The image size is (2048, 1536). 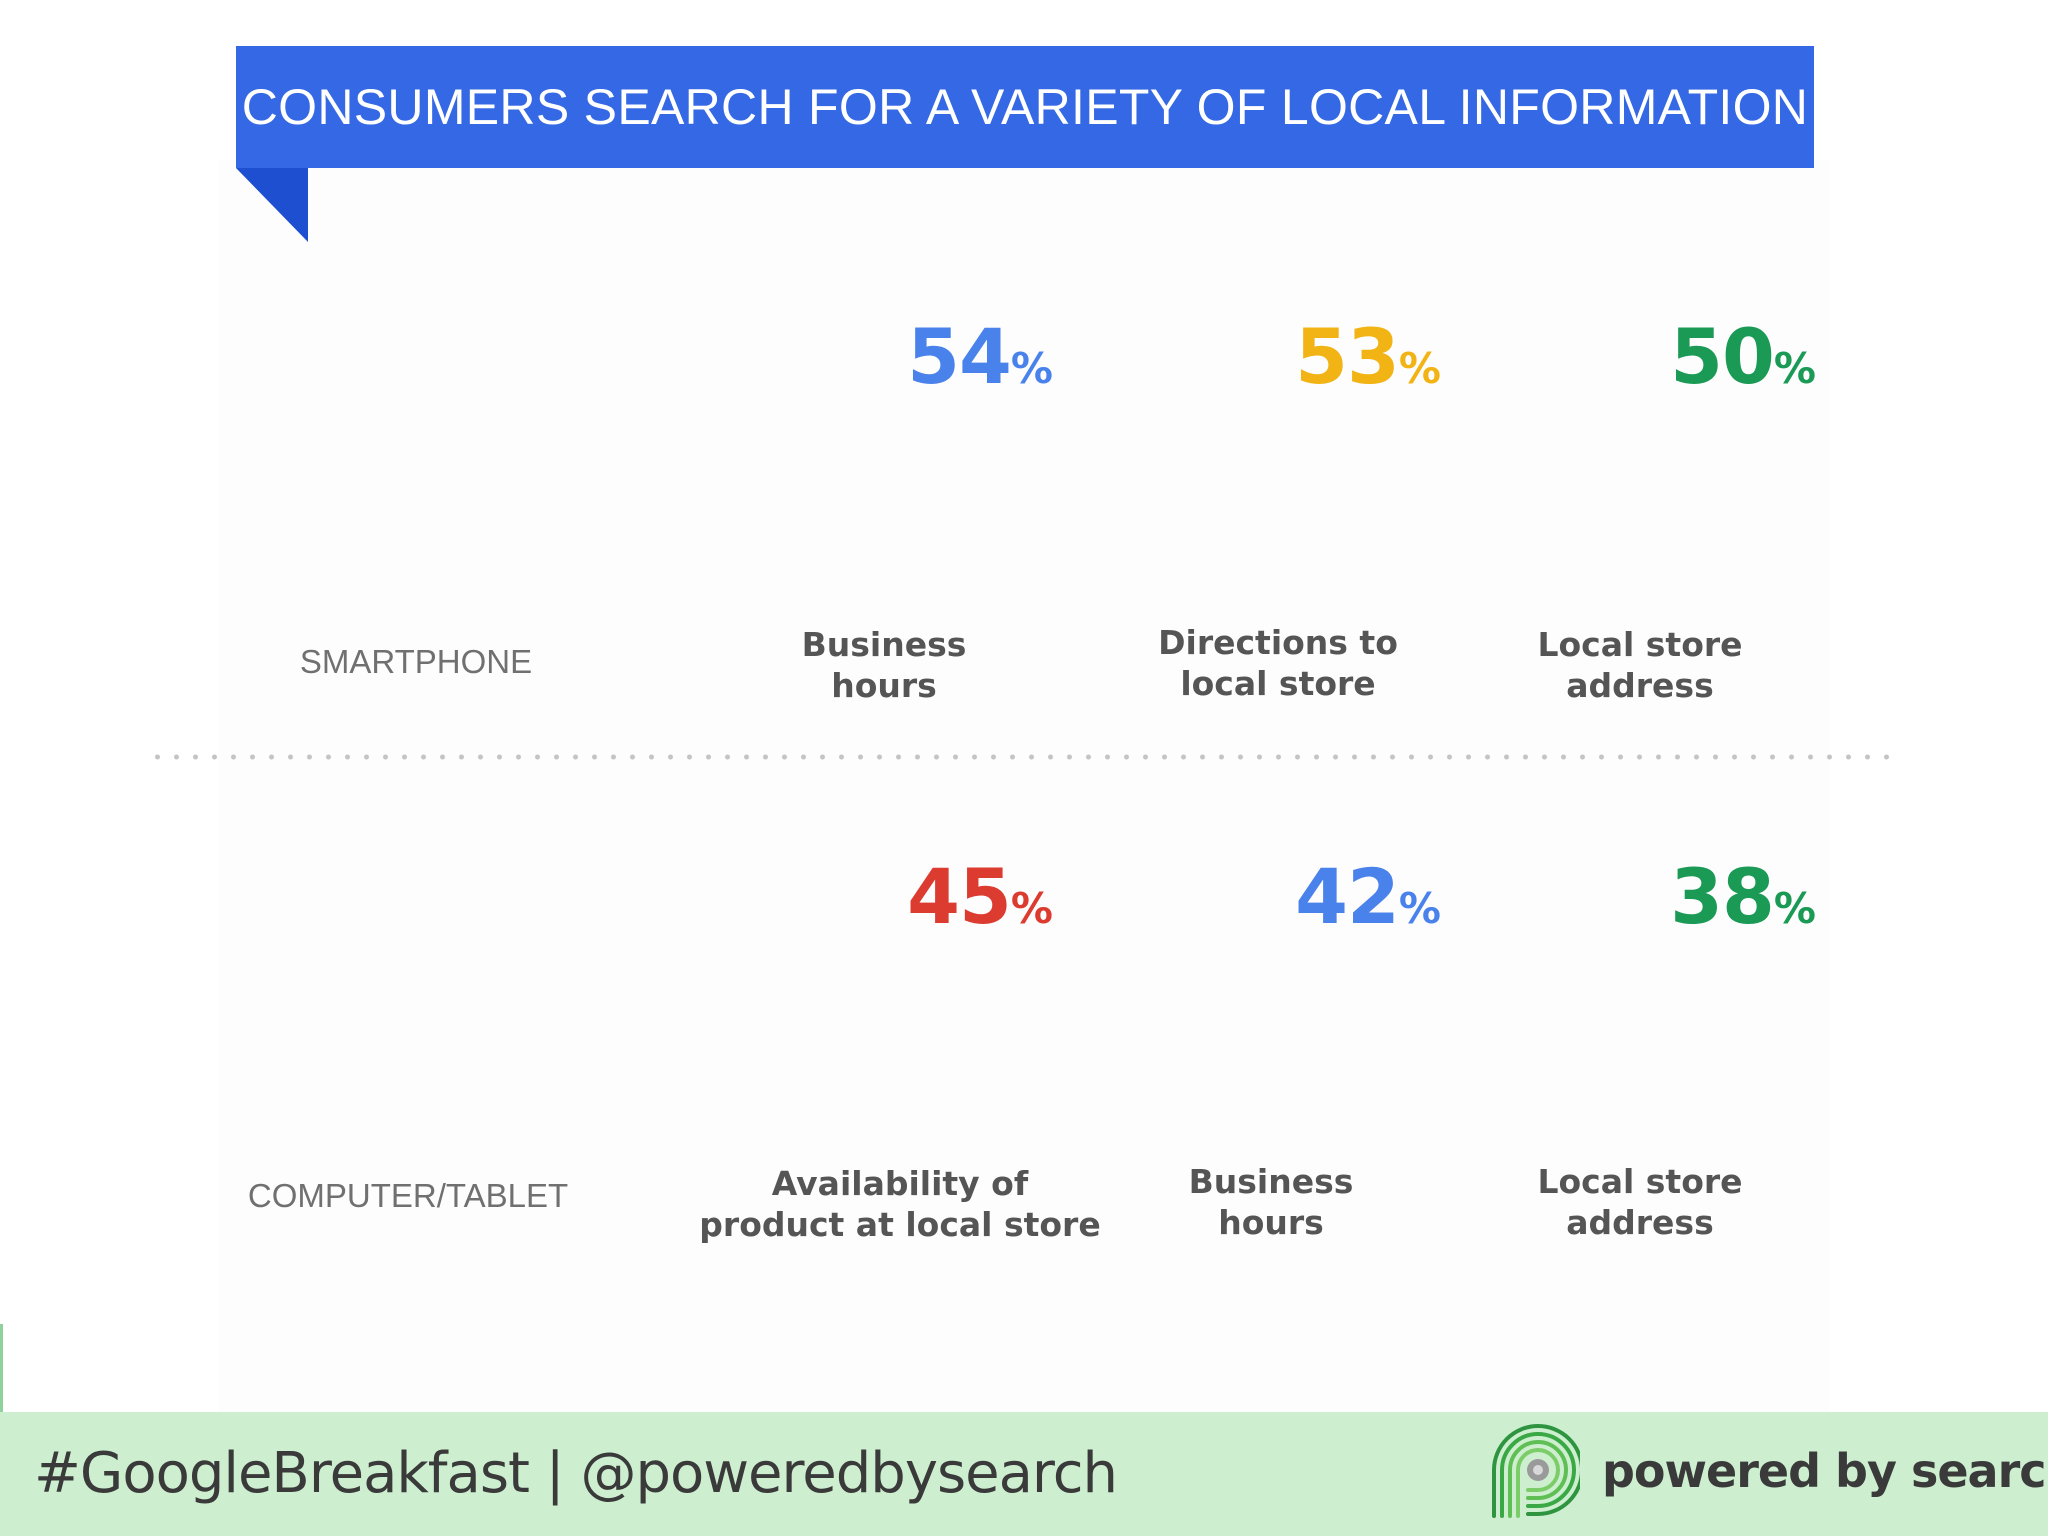 I want to click on stat-number: 53, so click(x=1347, y=356).